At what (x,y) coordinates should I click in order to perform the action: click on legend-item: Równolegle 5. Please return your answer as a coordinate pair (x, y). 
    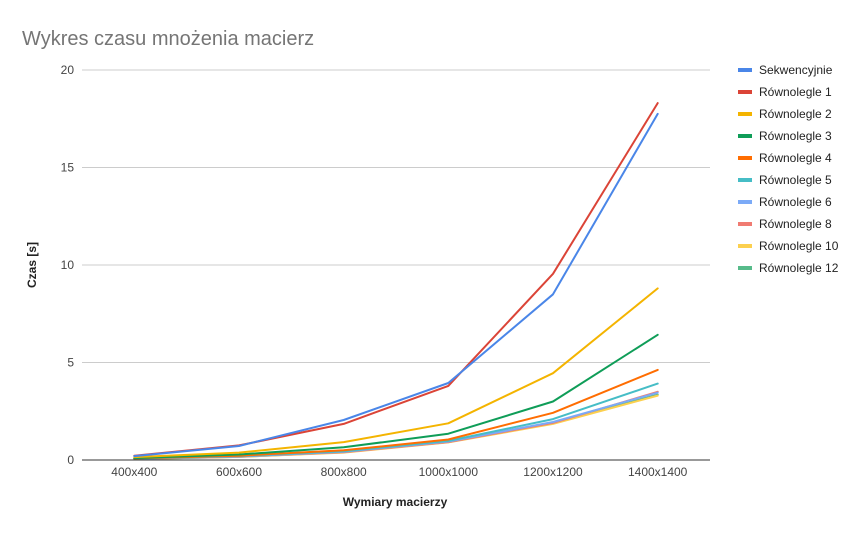
    Looking at the image, I should click on (785, 180).